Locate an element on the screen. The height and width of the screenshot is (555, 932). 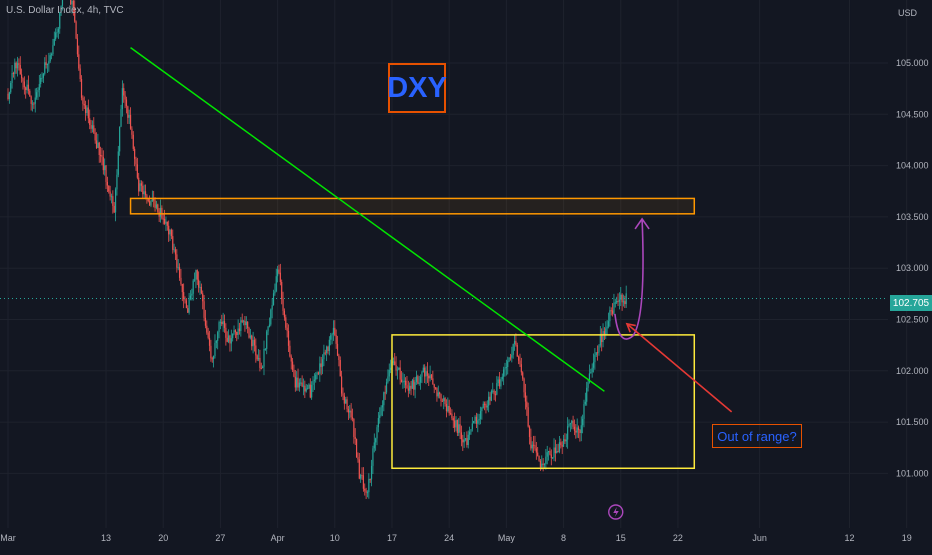
callout-arrowhead is located at coordinates (630, 327).